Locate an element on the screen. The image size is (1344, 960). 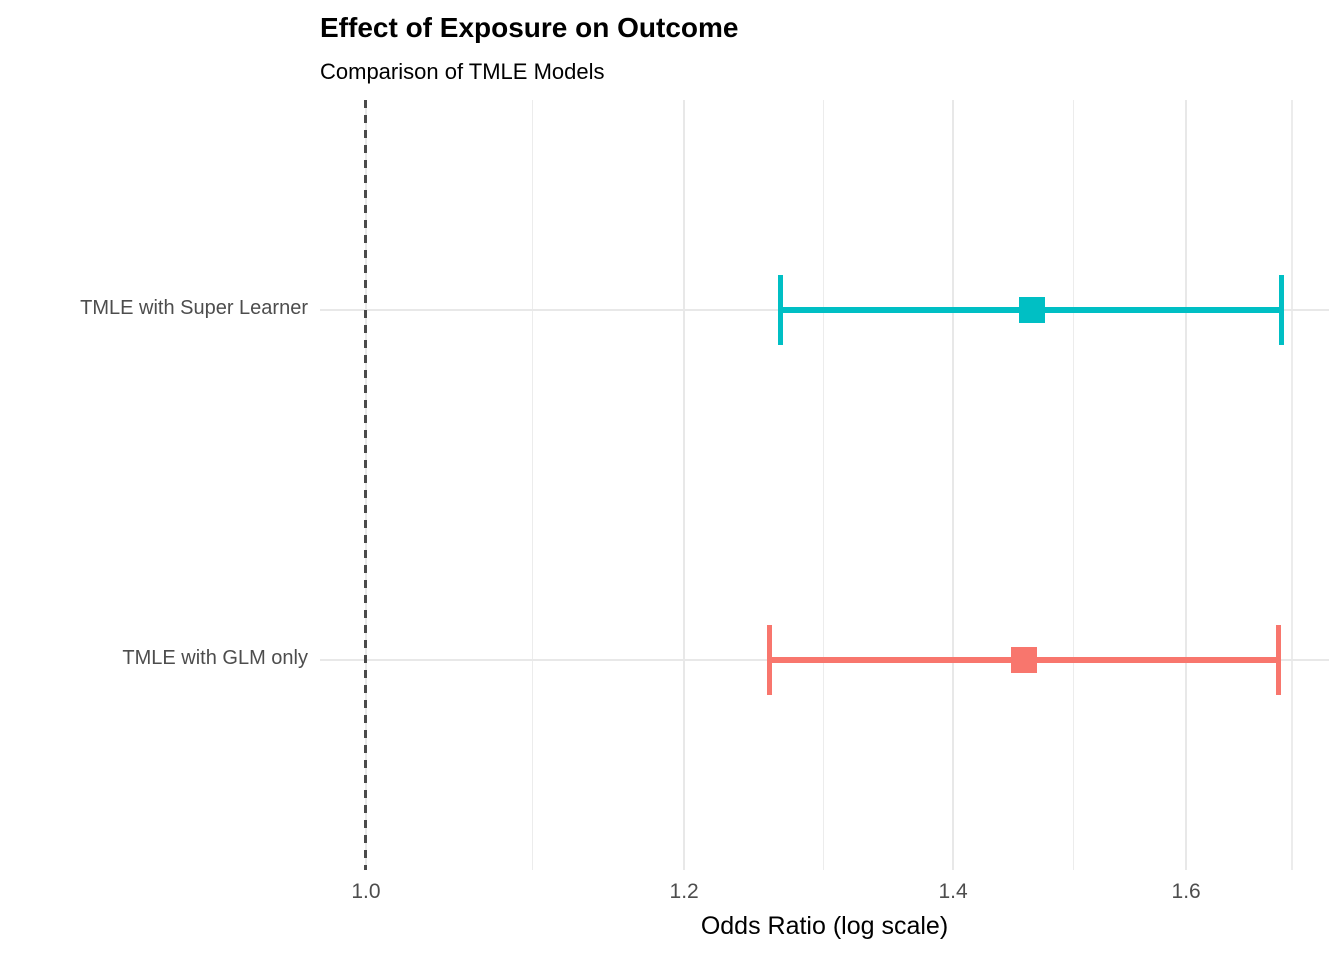
reference-line is located at coordinates (366, 485).